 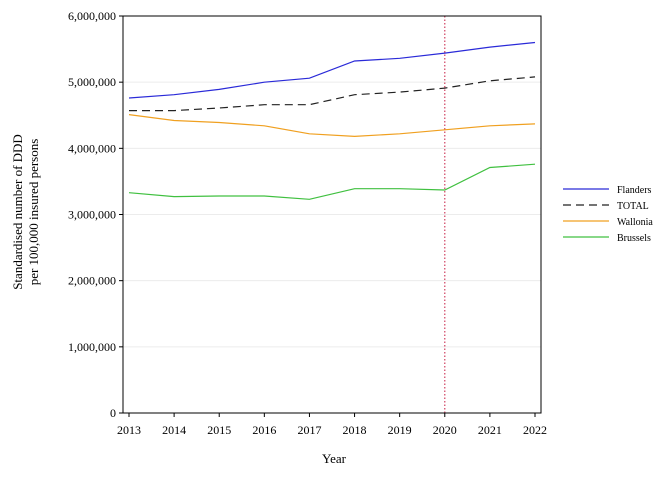 I want to click on legend-item-brussels: Brussels, so click(x=607, y=238).